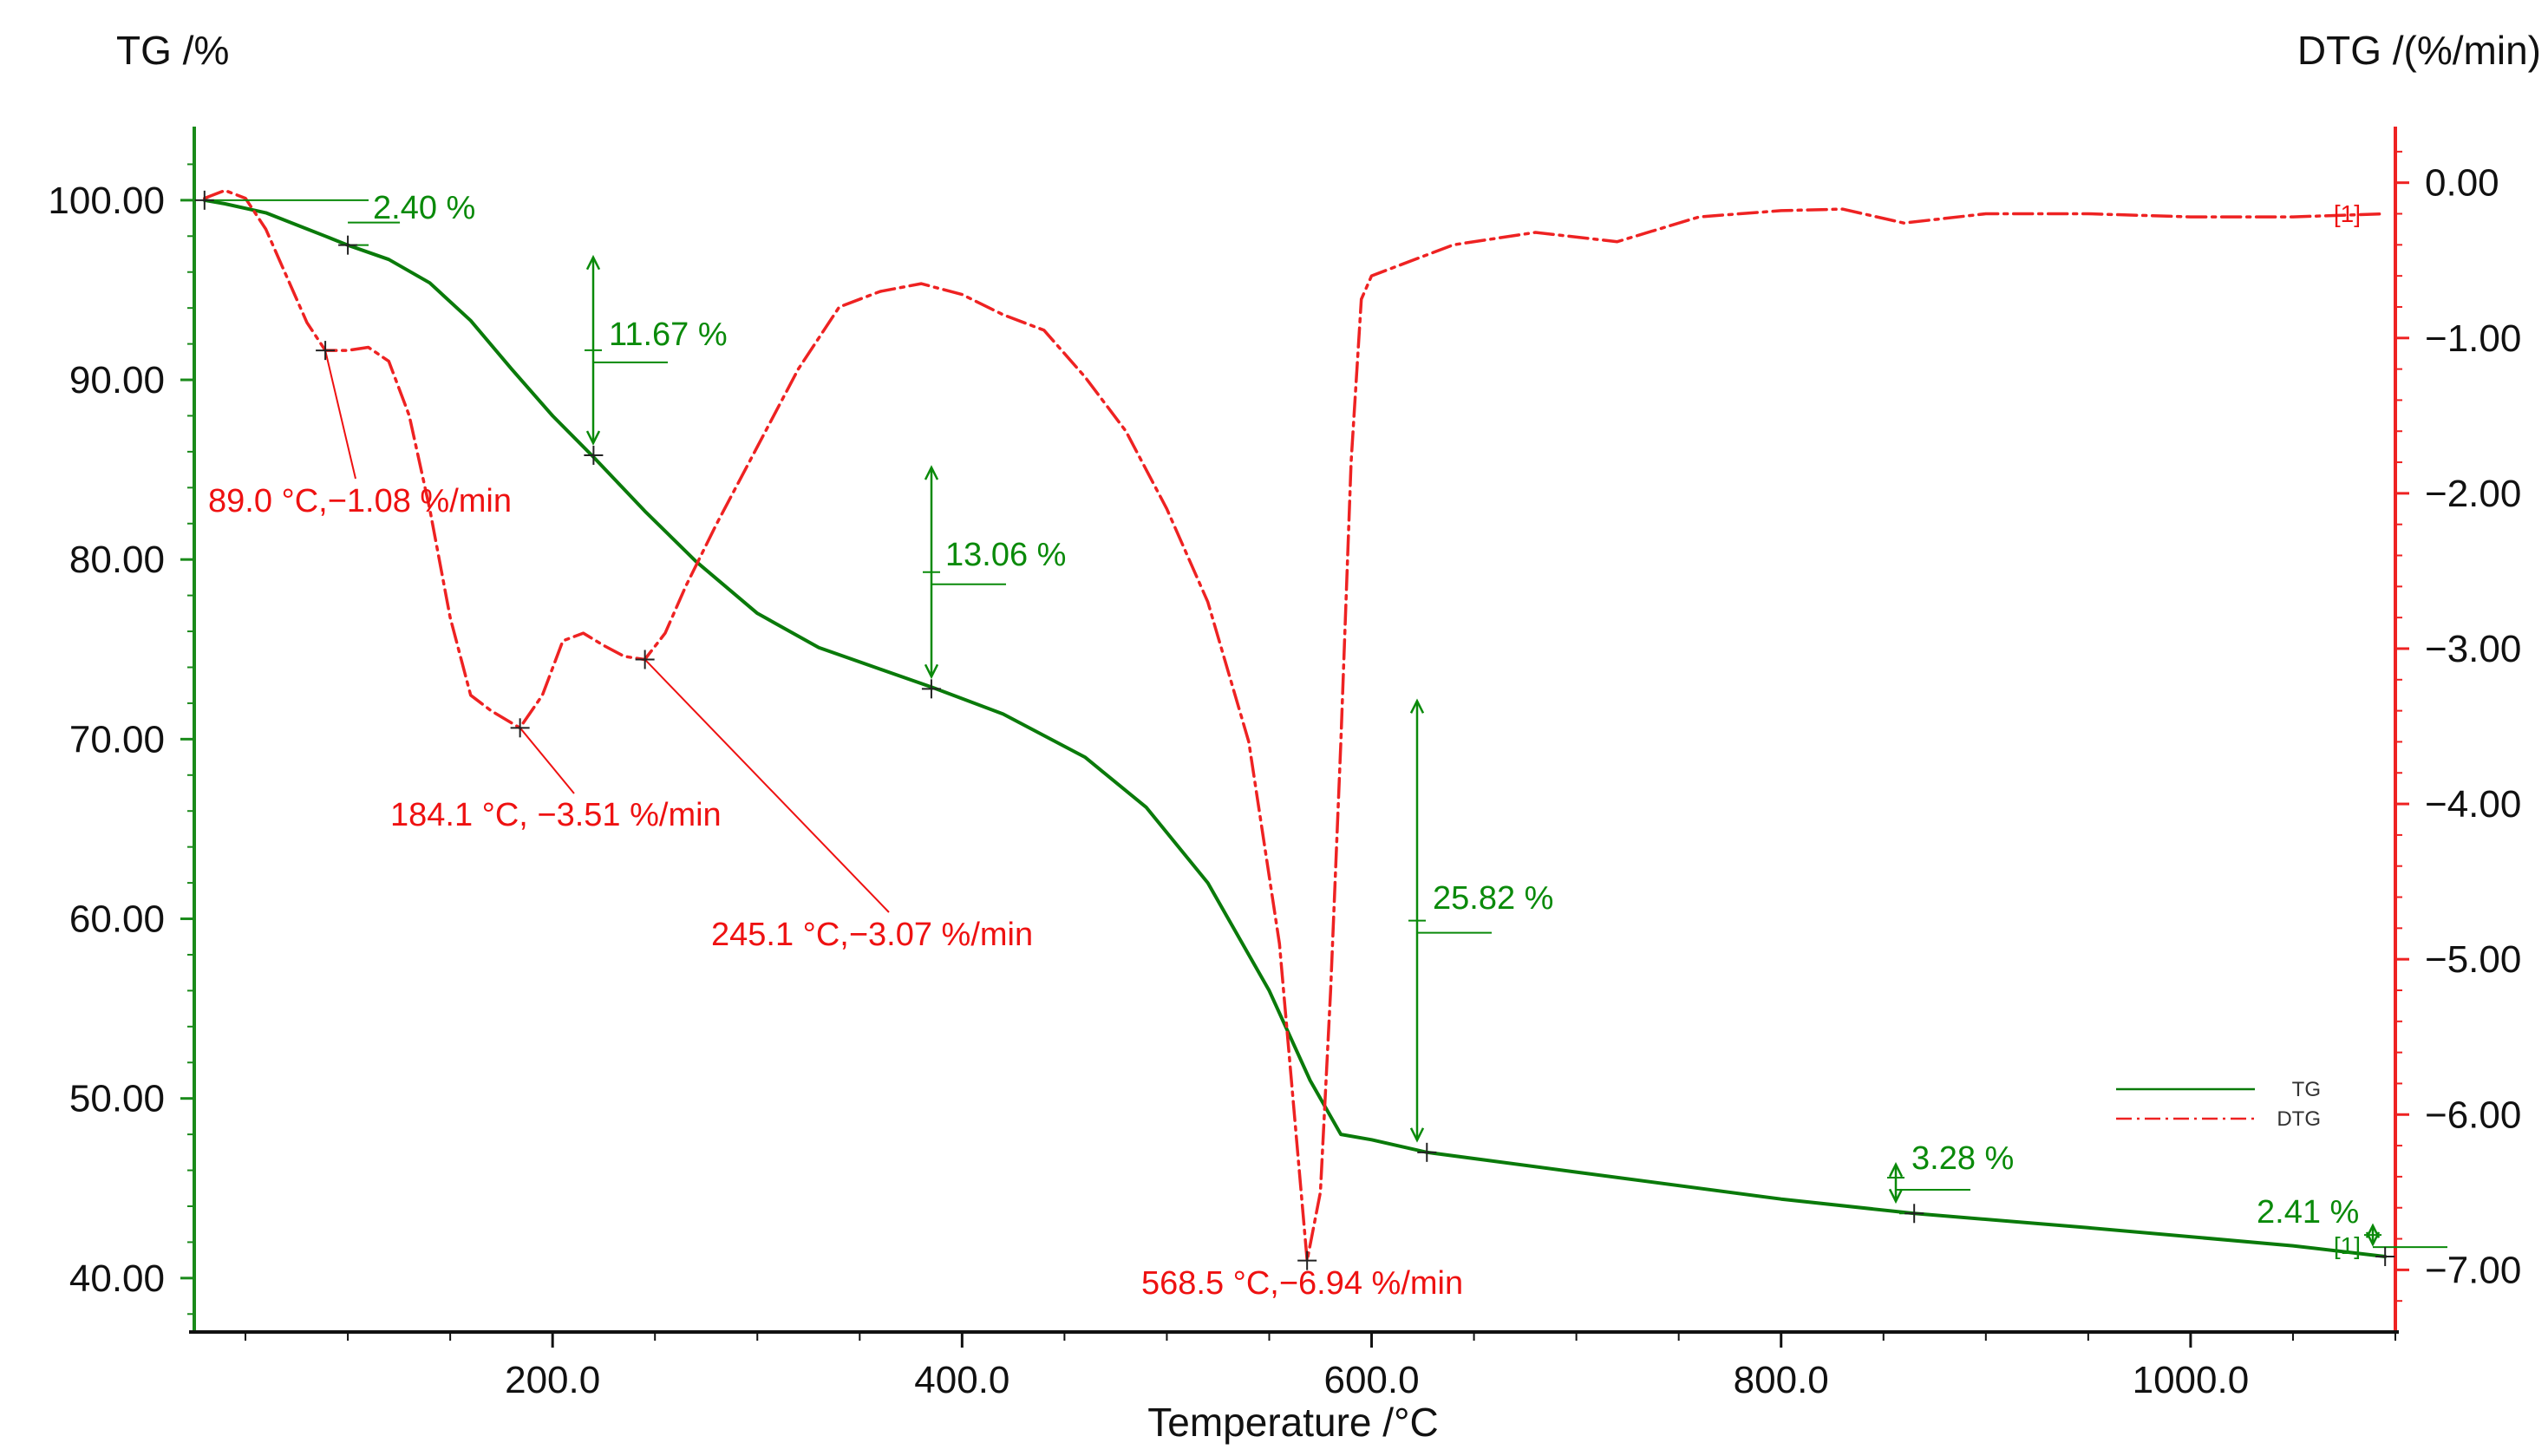  Describe the element at coordinates (2191, 1380) in the screenshot. I see `x-tick-label: 1000.0` at that location.